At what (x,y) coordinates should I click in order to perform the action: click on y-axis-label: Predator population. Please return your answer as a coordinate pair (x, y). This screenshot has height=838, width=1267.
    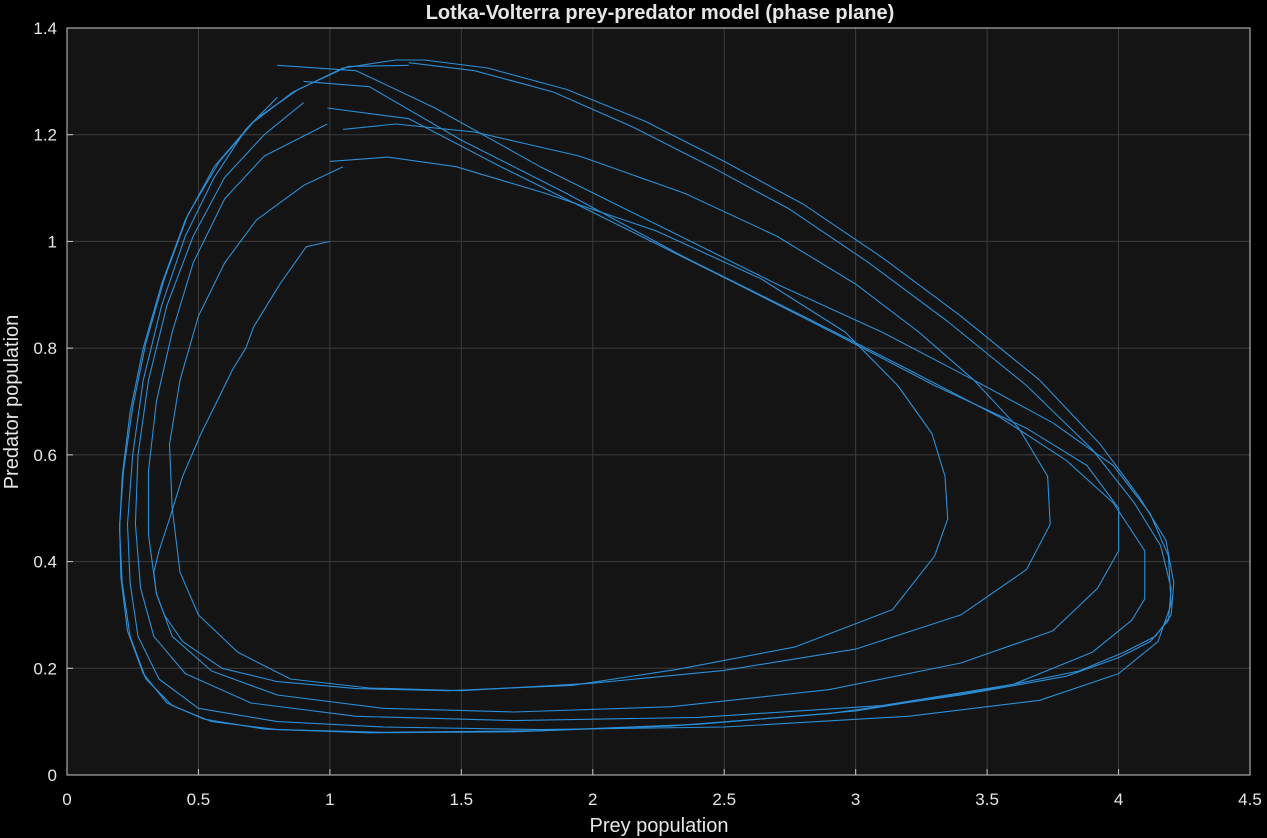
    Looking at the image, I should click on (12, 402).